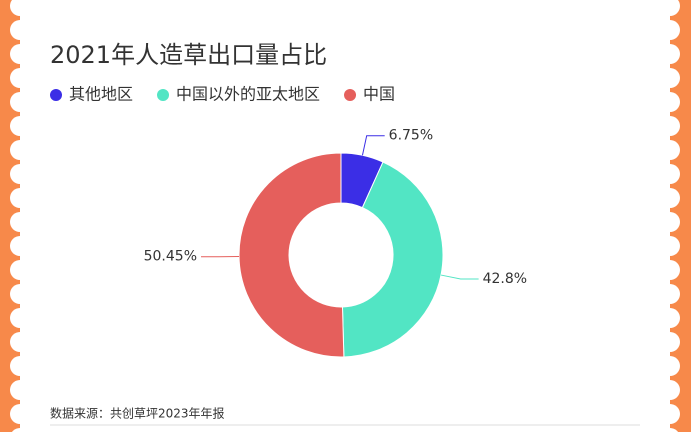  What do you see at coordinates (248, 94) in the screenshot?
I see `legend-label: 中国以外的亚太地区` at bounding box center [248, 94].